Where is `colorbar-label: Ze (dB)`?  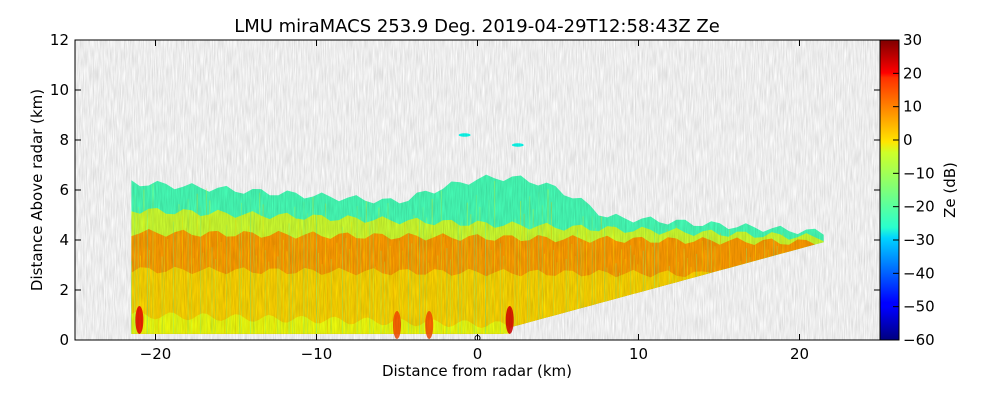
colorbar-label: Ze (dB) is located at coordinates (950, 190).